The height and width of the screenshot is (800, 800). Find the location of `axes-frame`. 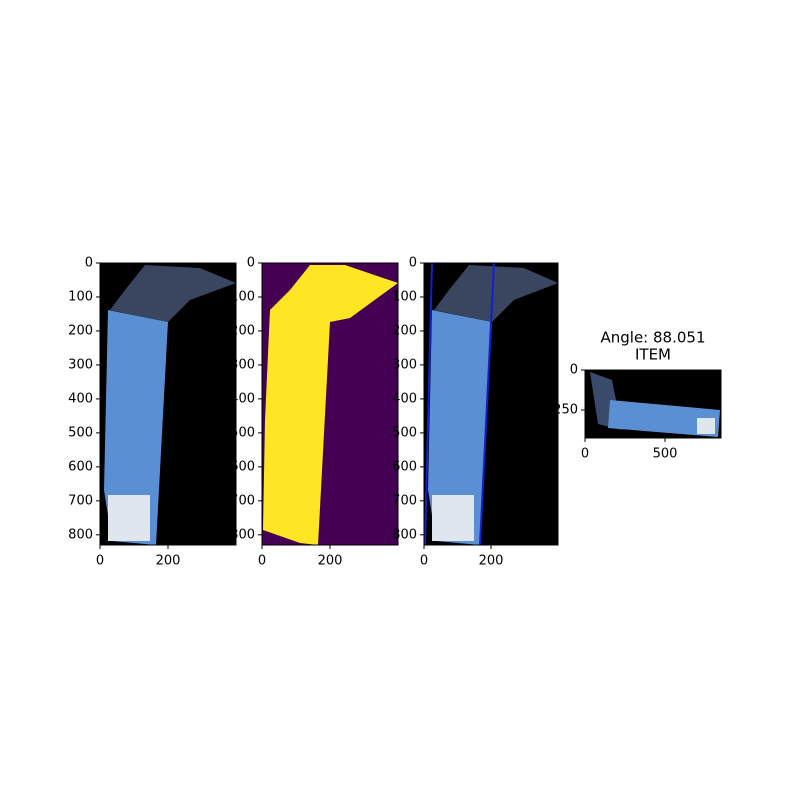

axes-frame is located at coordinates (653, 404).